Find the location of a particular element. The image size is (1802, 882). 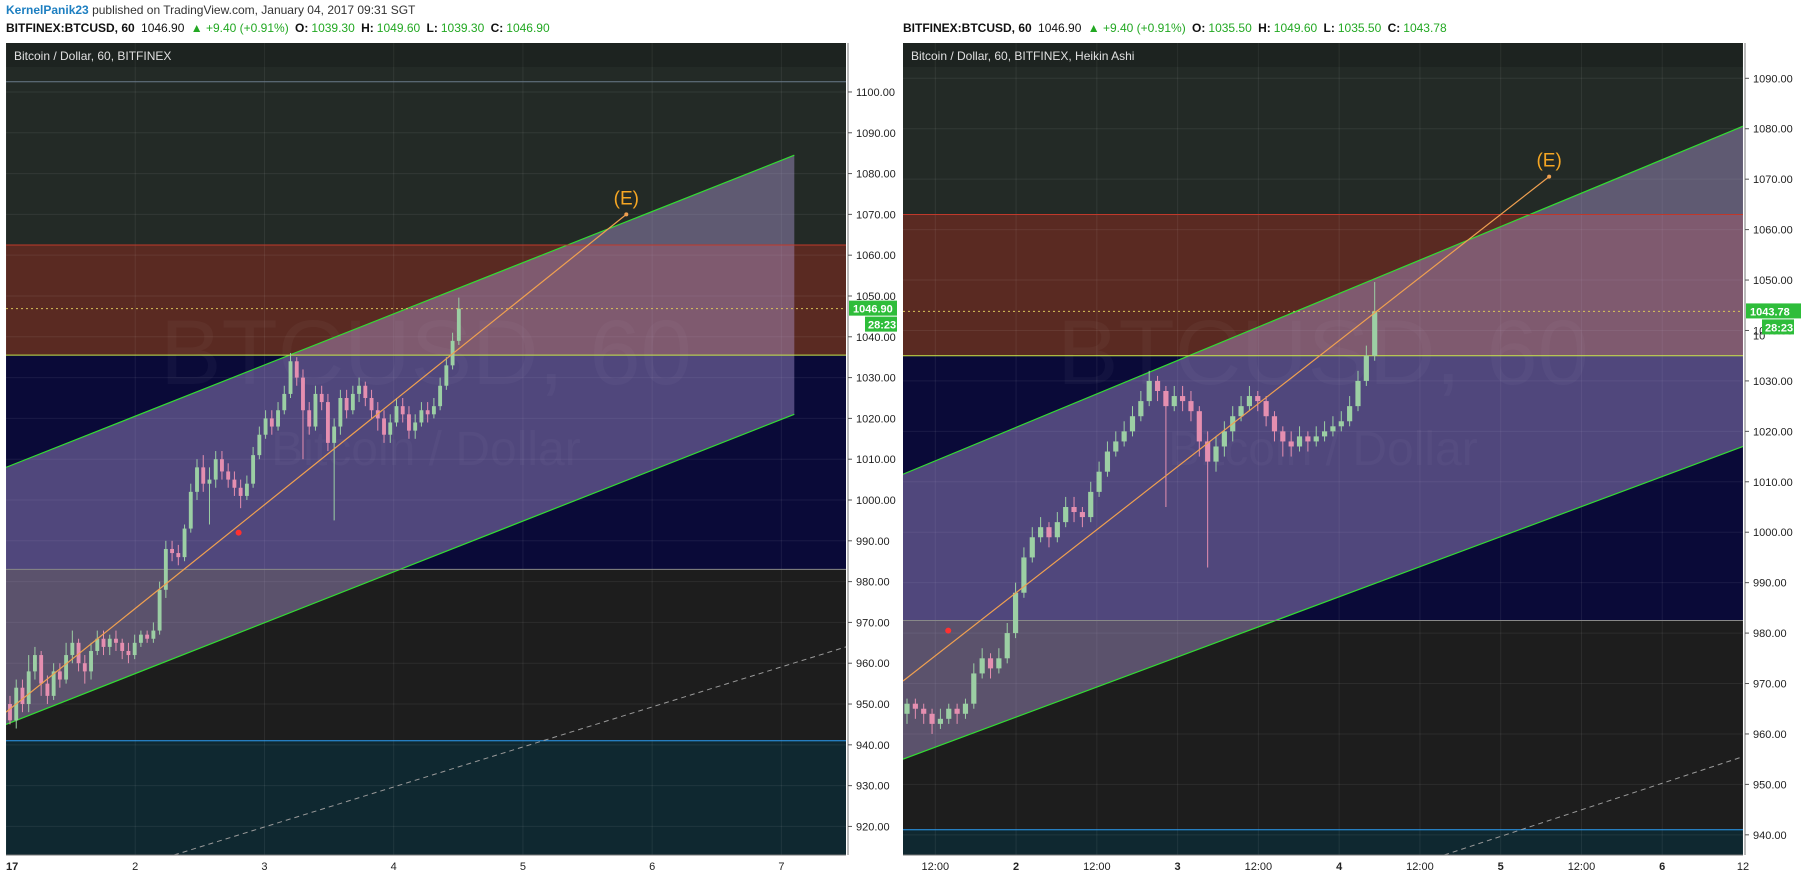

x-tick-label: 6 is located at coordinates (652, 867).